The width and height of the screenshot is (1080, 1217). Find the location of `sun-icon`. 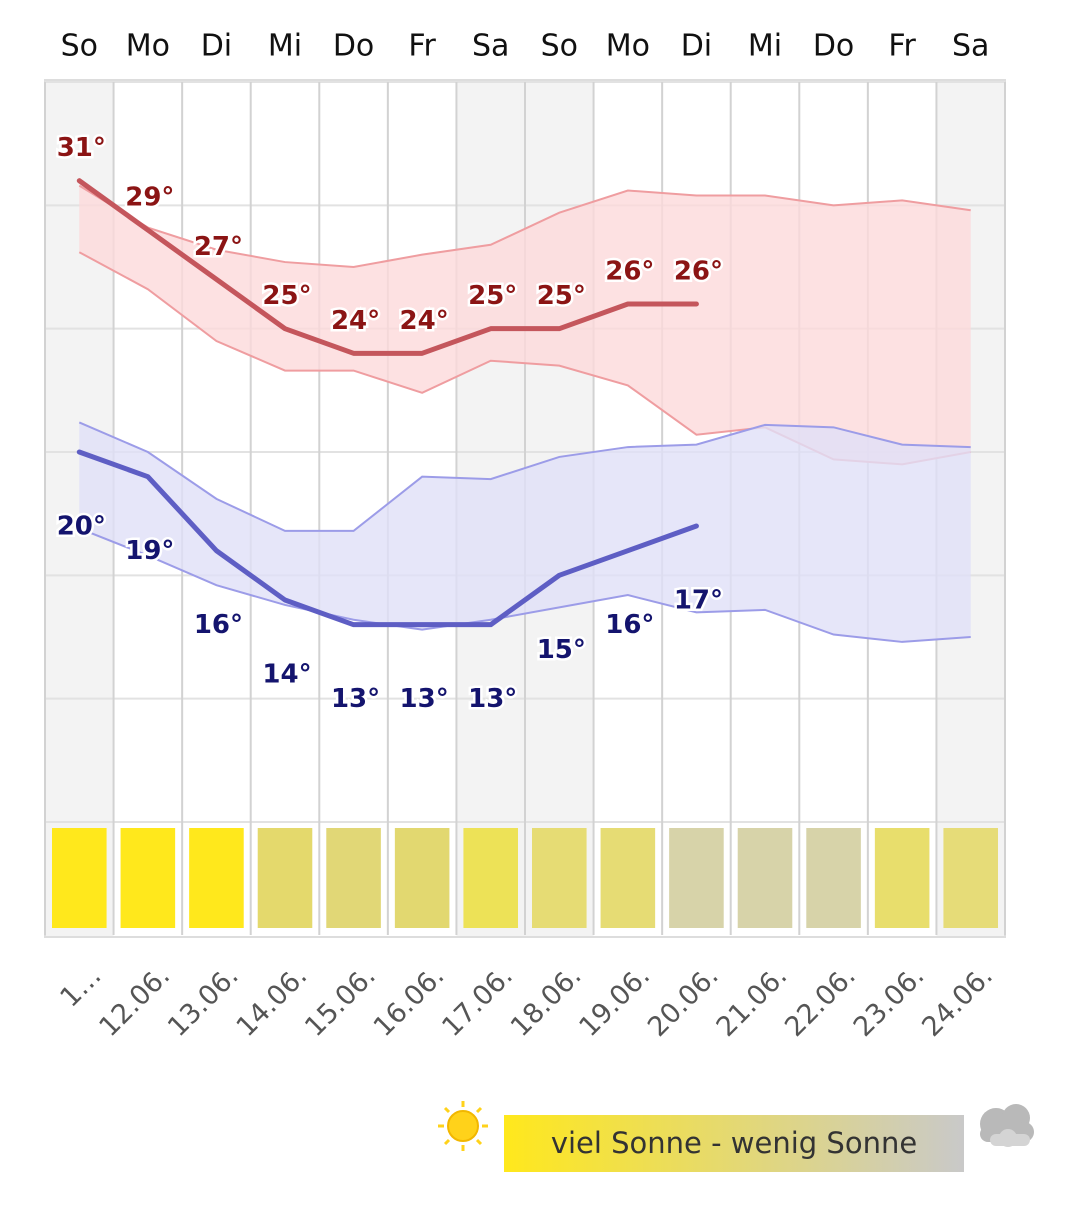

sun-icon is located at coordinates (463, 1126).